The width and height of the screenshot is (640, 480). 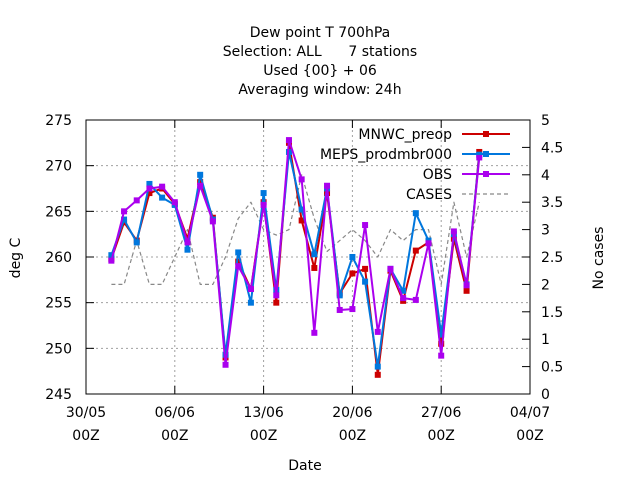 I want to click on legend-label: OBS, so click(x=437, y=175).